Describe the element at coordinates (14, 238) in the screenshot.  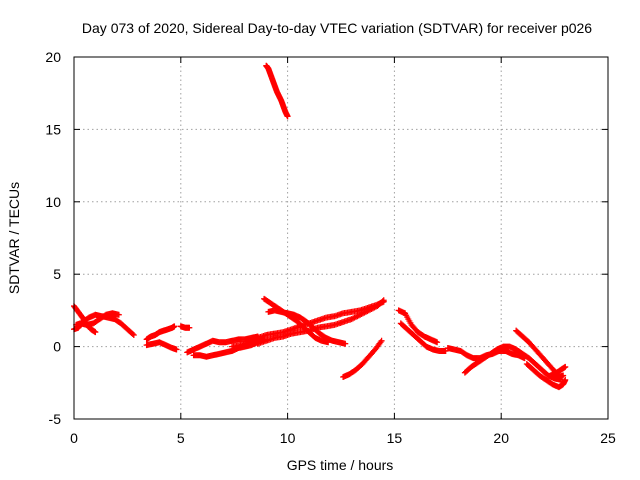
I see `y-axis-title: SDTVAR / TECUs` at that location.